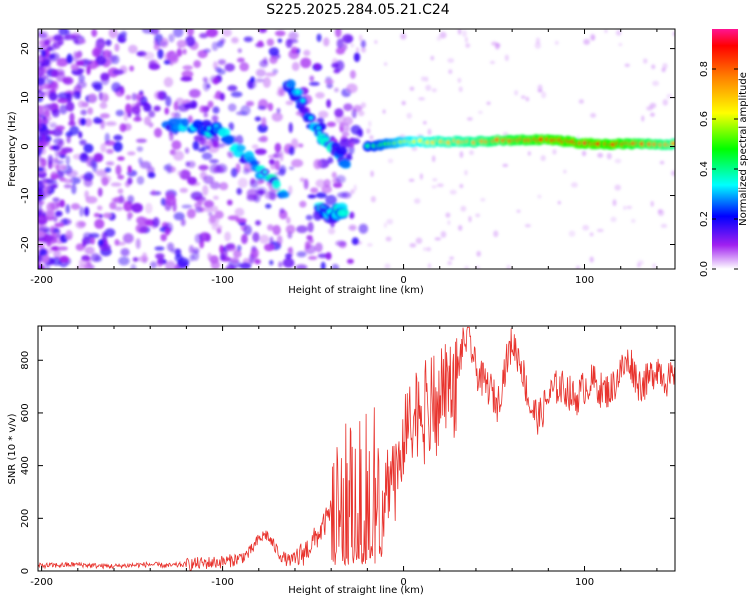  Describe the element at coordinates (358, 10) in the screenshot. I see `chart-title: S225.2025.284.05.21.C24` at that location.